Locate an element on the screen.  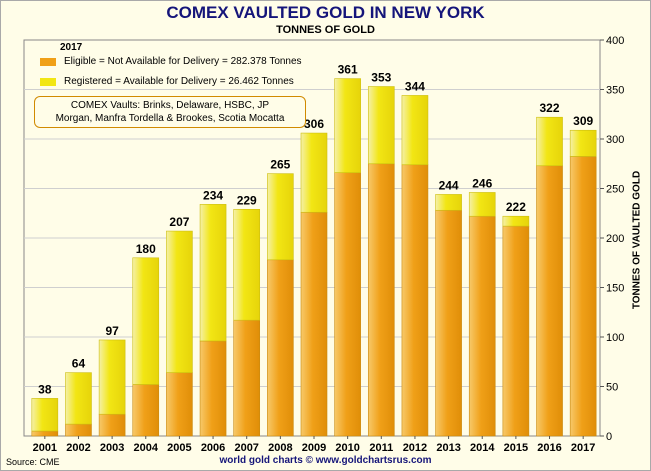
chart-title: COMEX VAULTED GOLD IN NEW YORK is located at coordinates (325, 12).